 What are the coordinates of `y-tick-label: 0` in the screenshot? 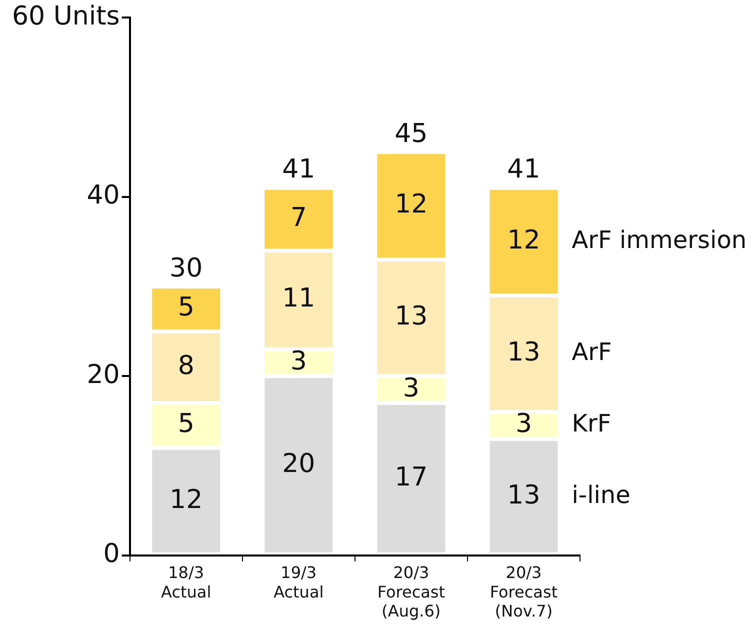 It's located at (111, 554).